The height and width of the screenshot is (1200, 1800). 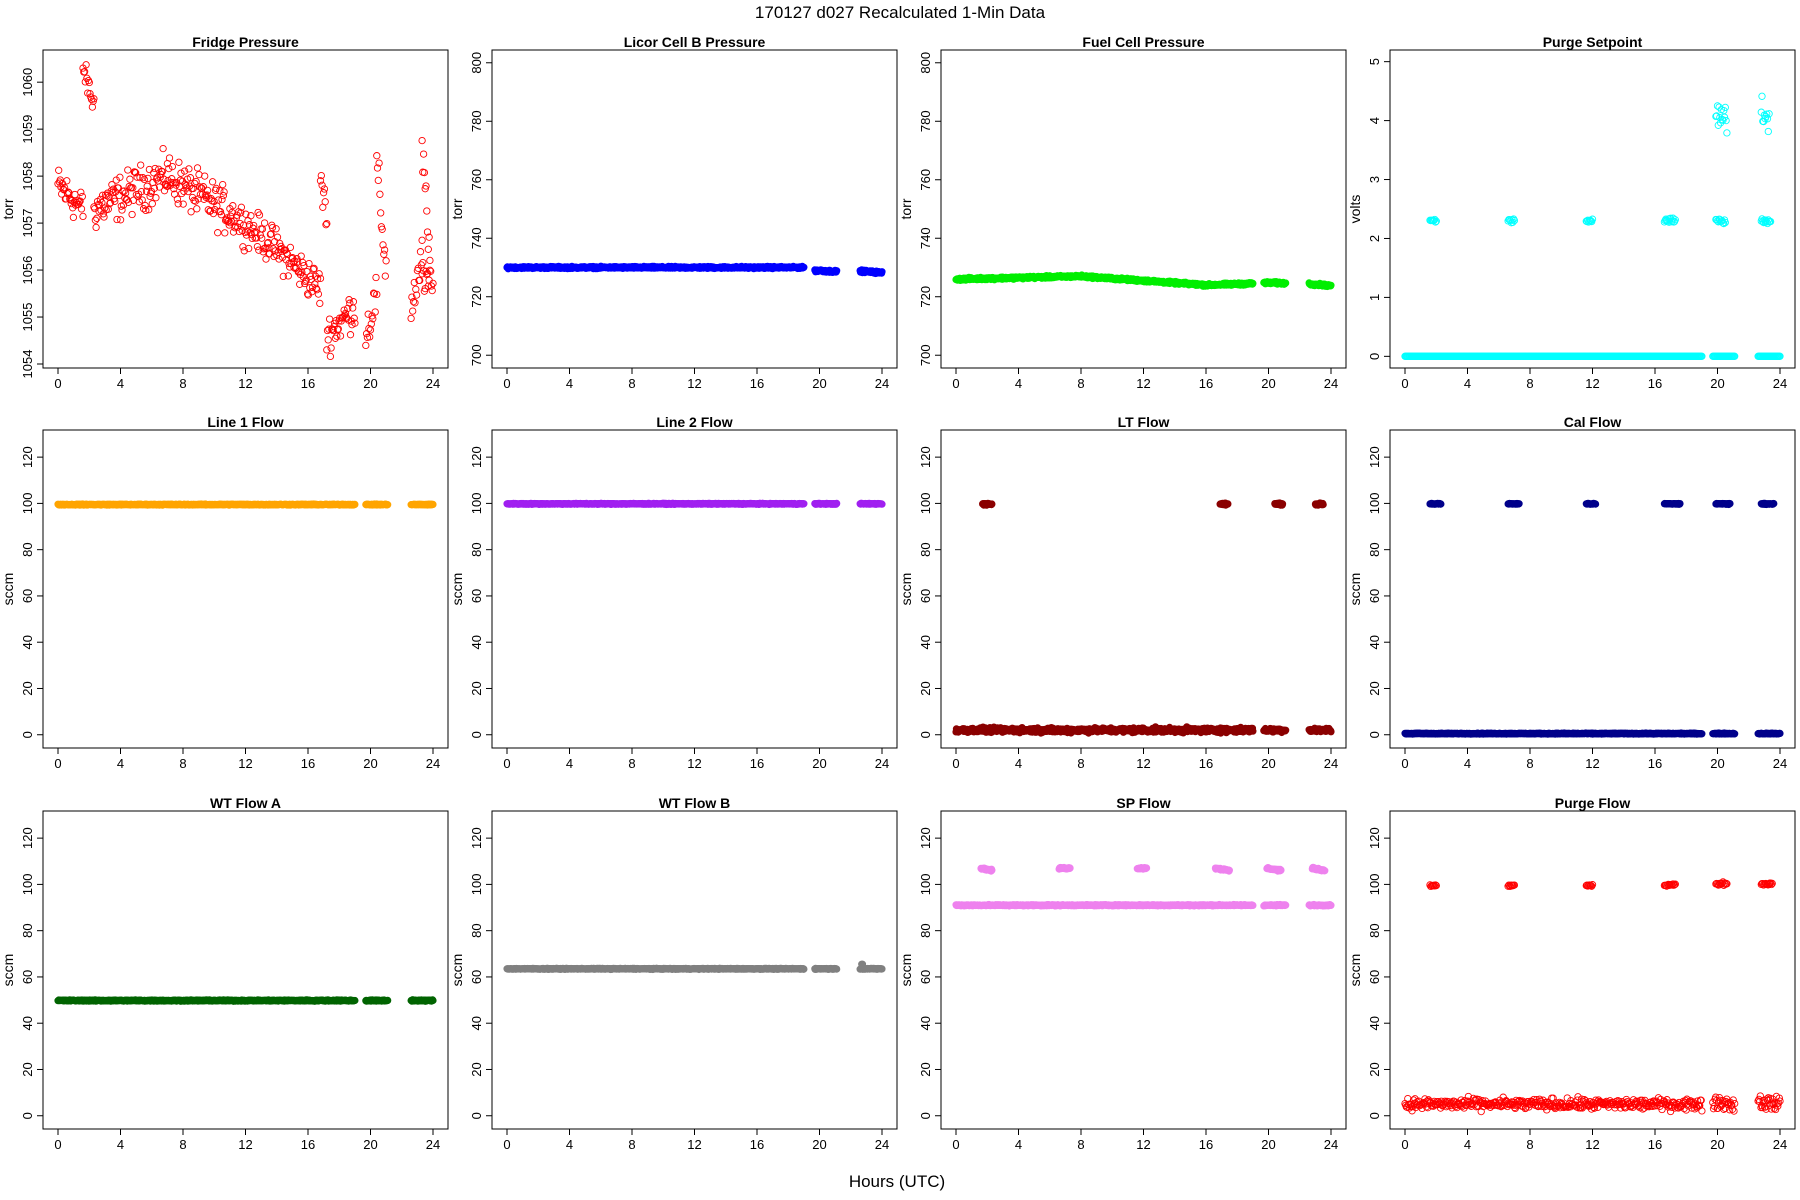 I want to click on x-tick-label: 24, so click(x=433, y=383).